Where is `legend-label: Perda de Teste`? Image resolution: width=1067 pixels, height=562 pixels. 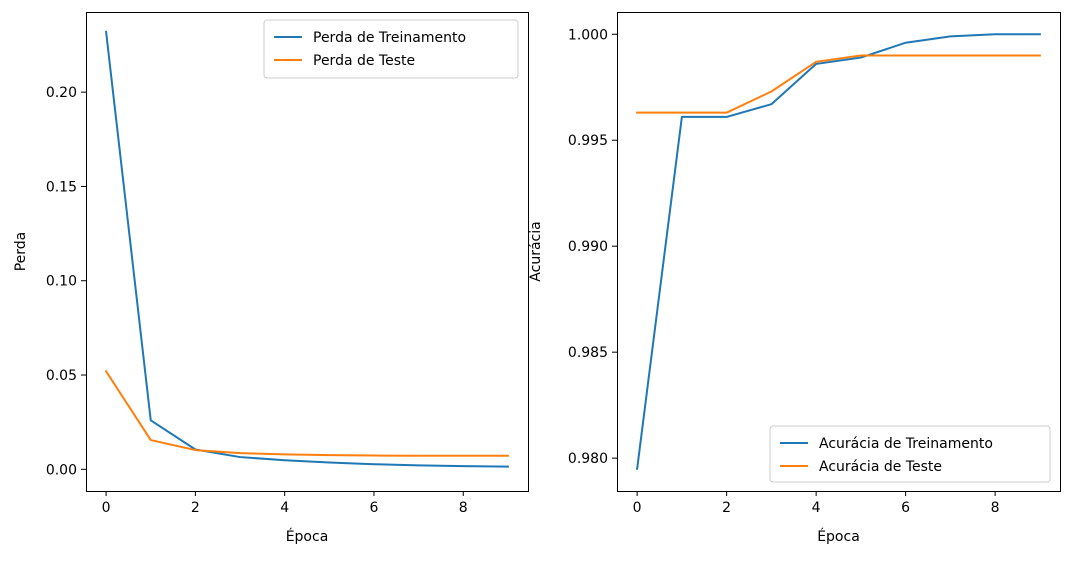
legend-label: Perda de Teste is located at coordinates (364, 61).